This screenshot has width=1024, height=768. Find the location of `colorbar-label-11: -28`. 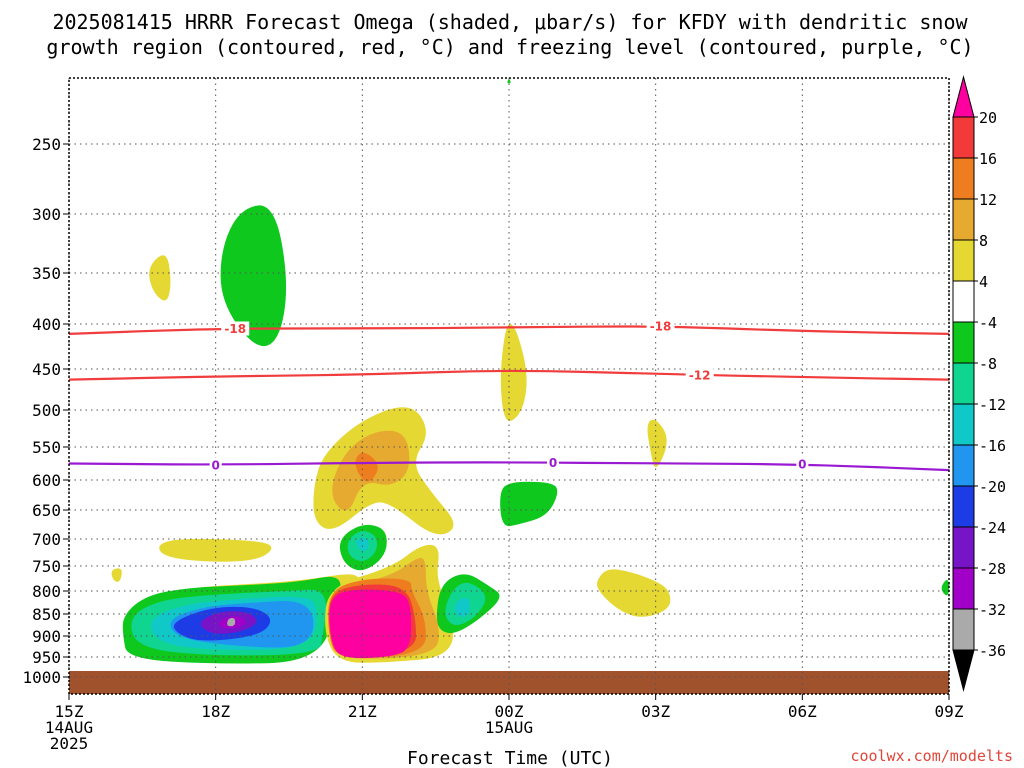

colorbar-label-11: -28 is located at coordinates (992, 569).